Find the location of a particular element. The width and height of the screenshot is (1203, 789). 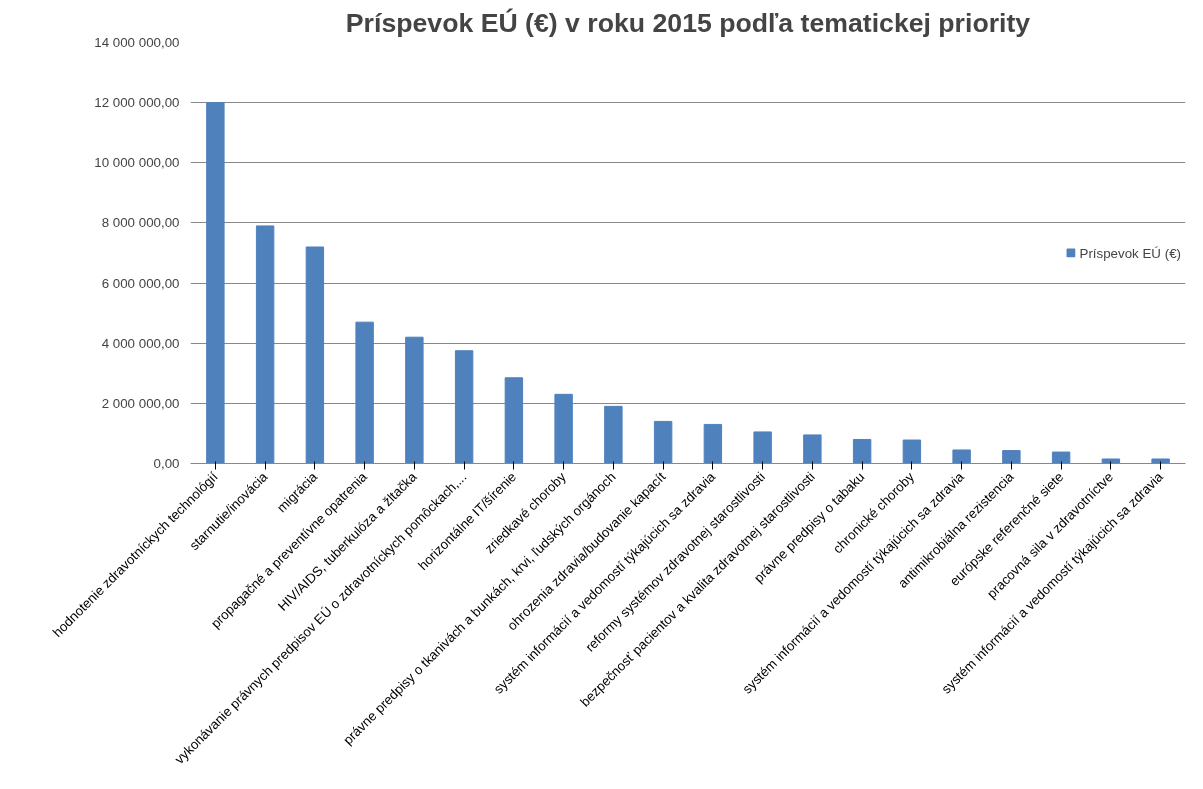

y-tick-label: 2 000 000,00 is located at coordinates (140, 403).